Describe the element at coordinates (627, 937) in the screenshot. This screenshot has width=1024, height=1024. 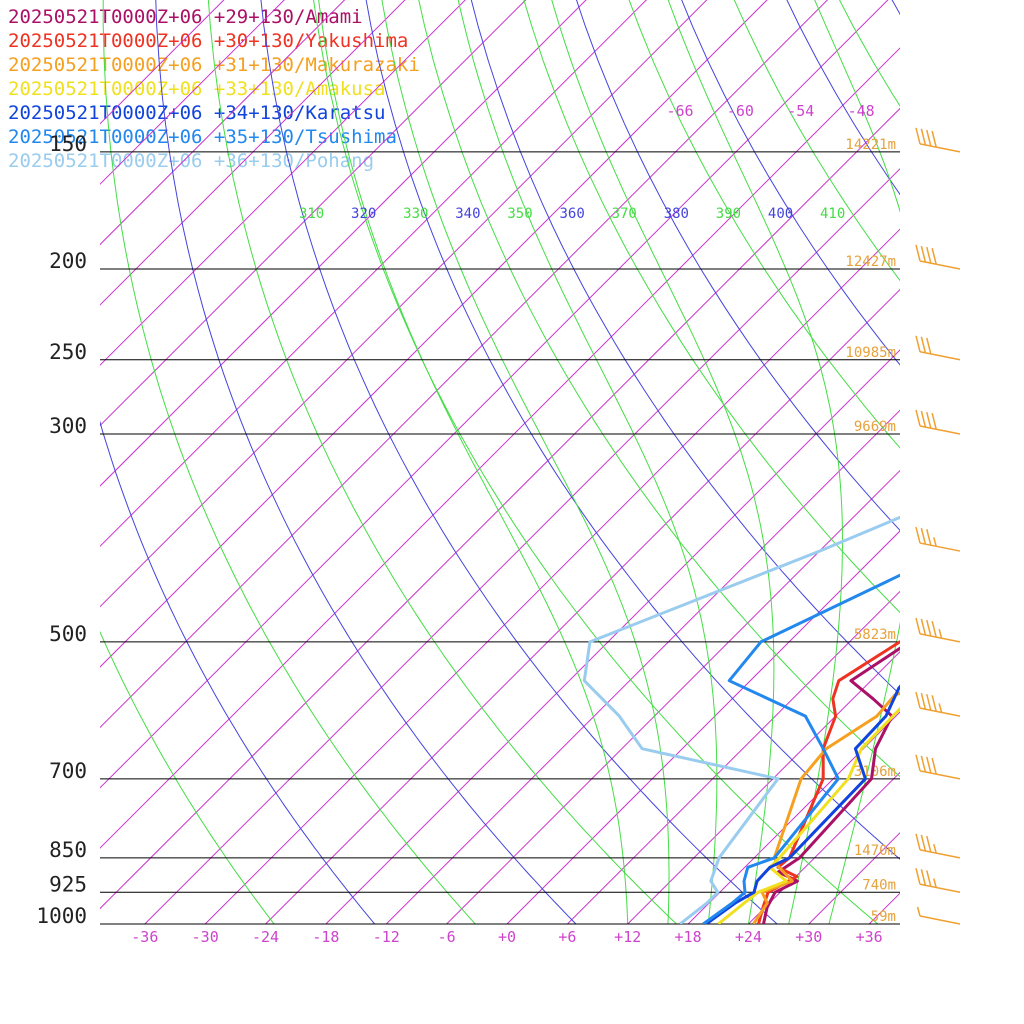
I see `temperature-tick-label: +12` at that location.